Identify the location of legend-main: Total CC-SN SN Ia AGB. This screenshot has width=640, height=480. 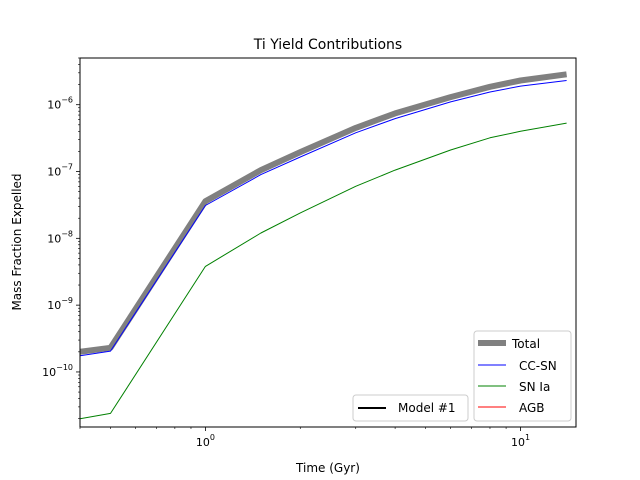
(522, 376).